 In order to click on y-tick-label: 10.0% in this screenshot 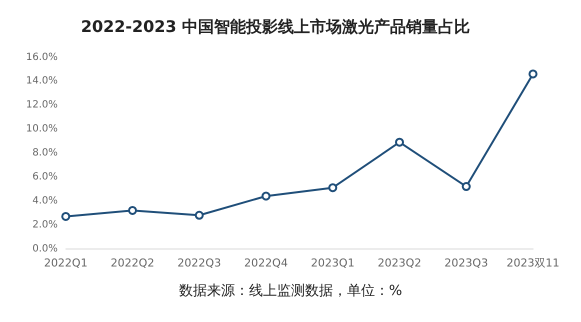, I will do `click(42, 129)`.